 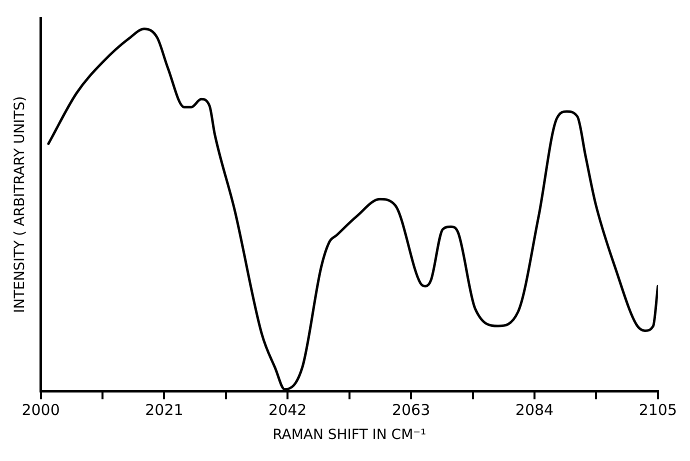 I want to click on y-axis-title: INTENSITY ( ARBITRARY UNITS), so click(x=20, y=205).